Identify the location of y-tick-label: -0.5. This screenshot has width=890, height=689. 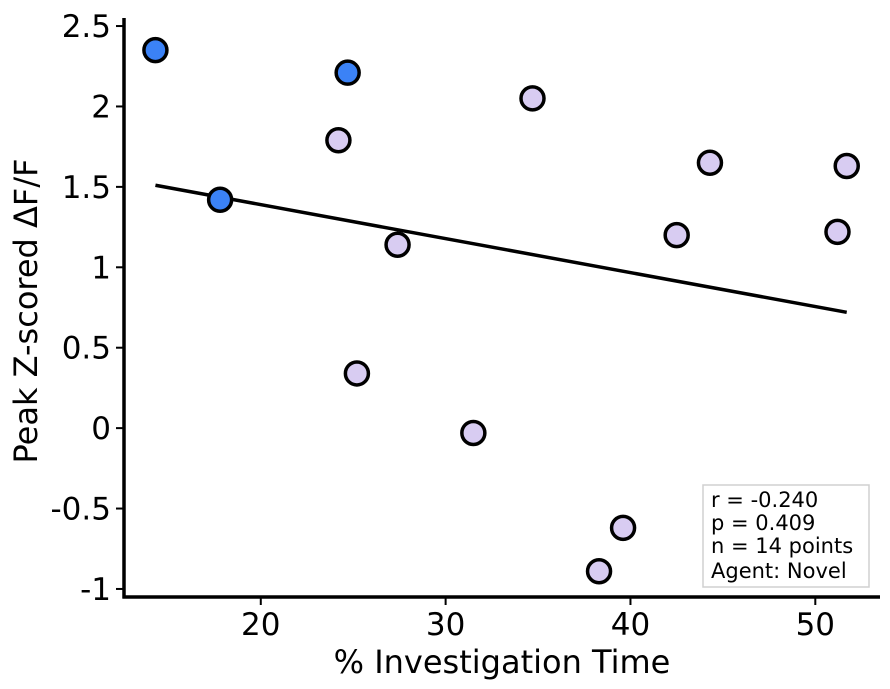
(81, 510).